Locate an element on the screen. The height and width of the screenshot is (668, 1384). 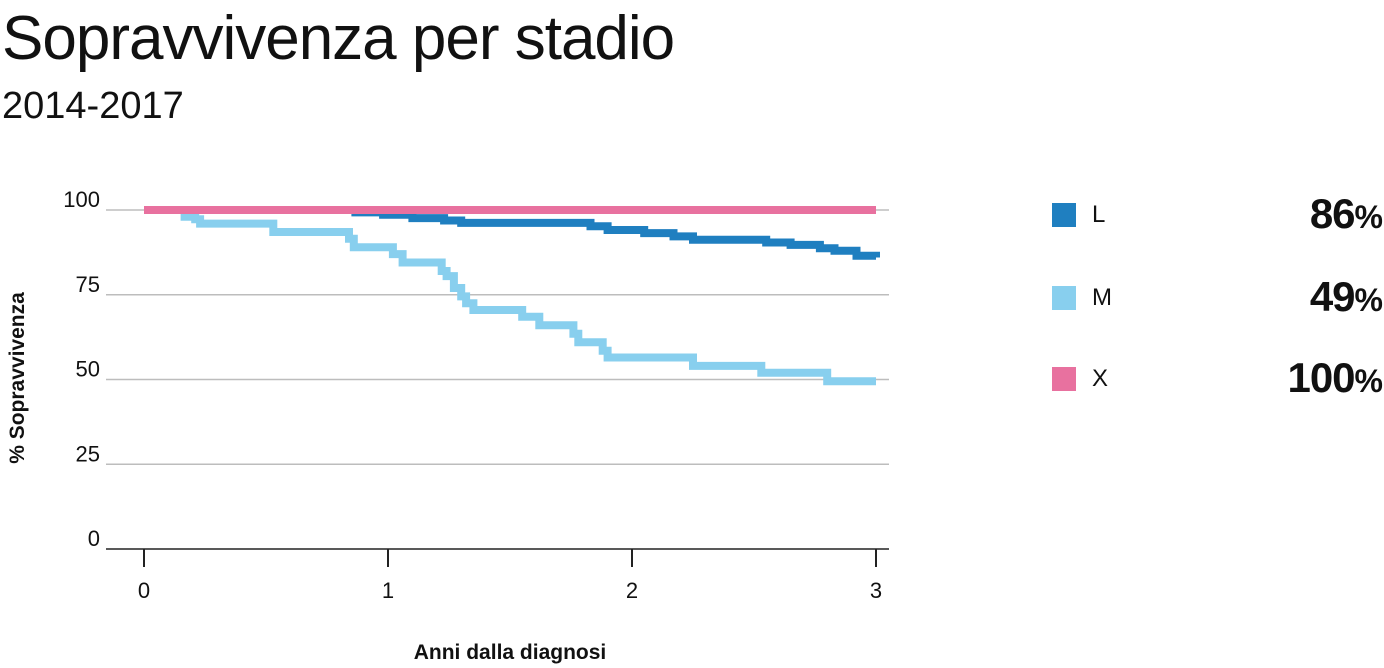
chart-subtitle: 2014-2017 is located at coordinates (93, 106).